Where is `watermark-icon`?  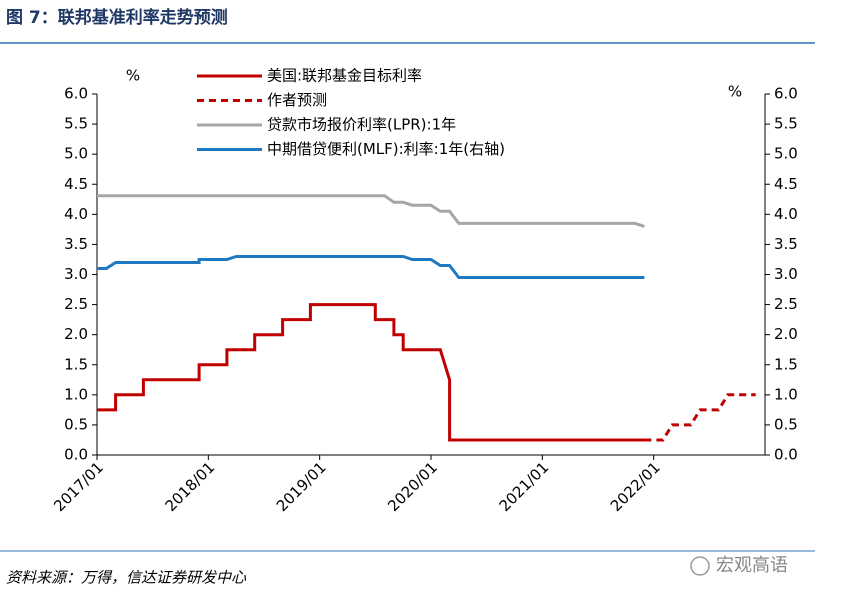
watermark-icon is located at coordinates (700, 566).